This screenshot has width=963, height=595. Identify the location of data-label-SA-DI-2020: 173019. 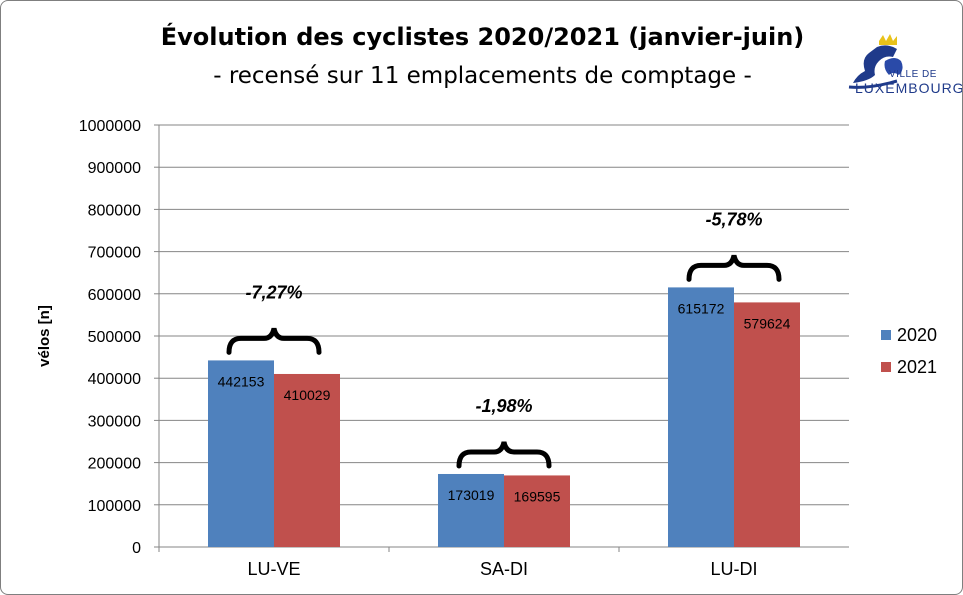
(471, 495).